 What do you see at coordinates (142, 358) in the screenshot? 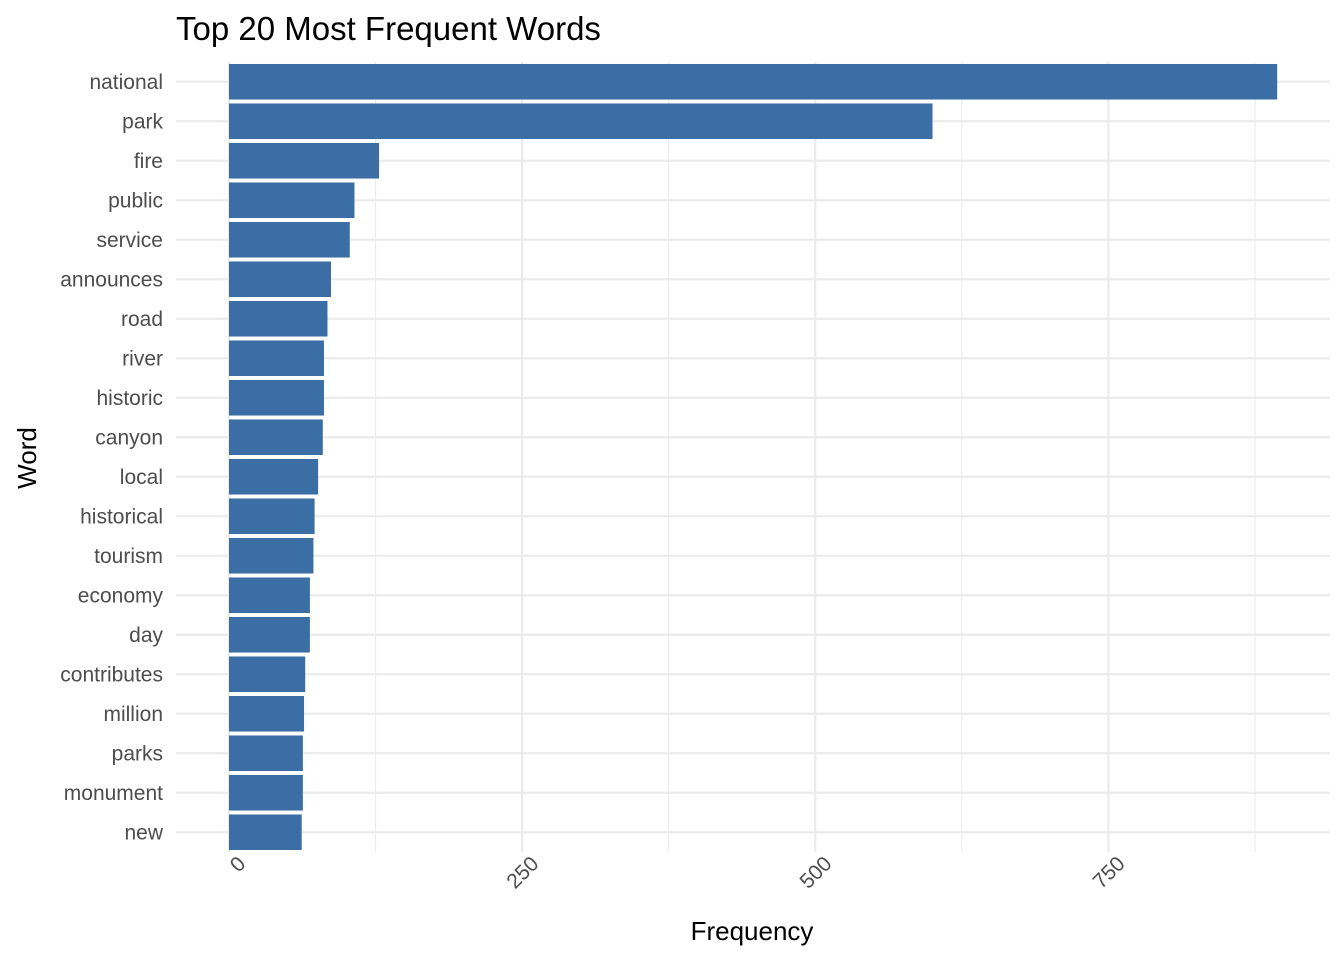
I see `y-tick-label: river` at bounding box center [142, 358].